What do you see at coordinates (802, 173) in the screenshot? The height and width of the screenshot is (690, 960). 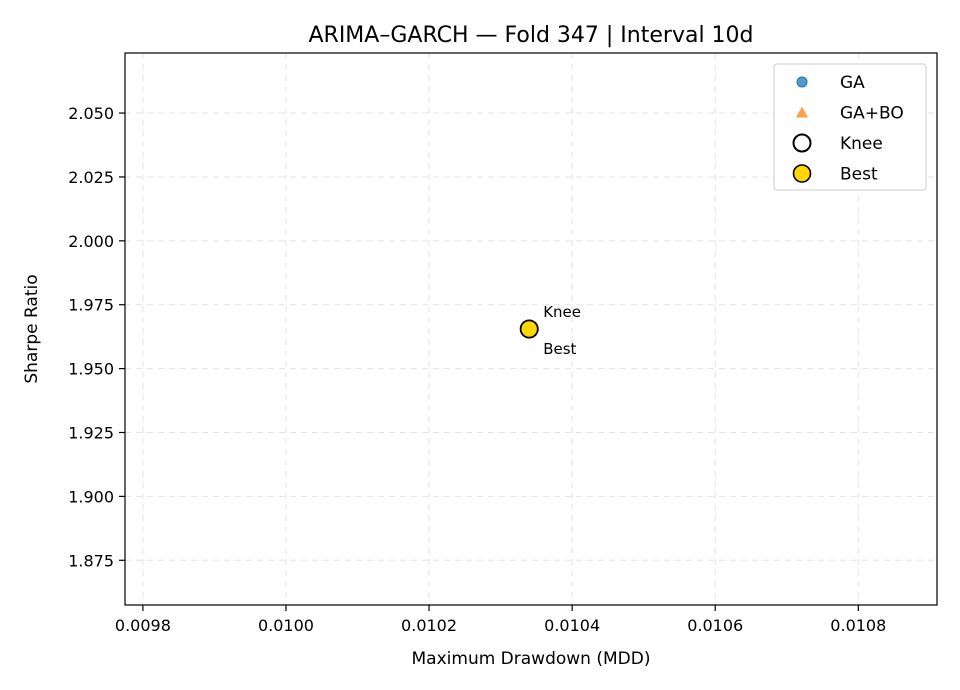 I see `legend-marker-best` at bounding box center [802, 173].